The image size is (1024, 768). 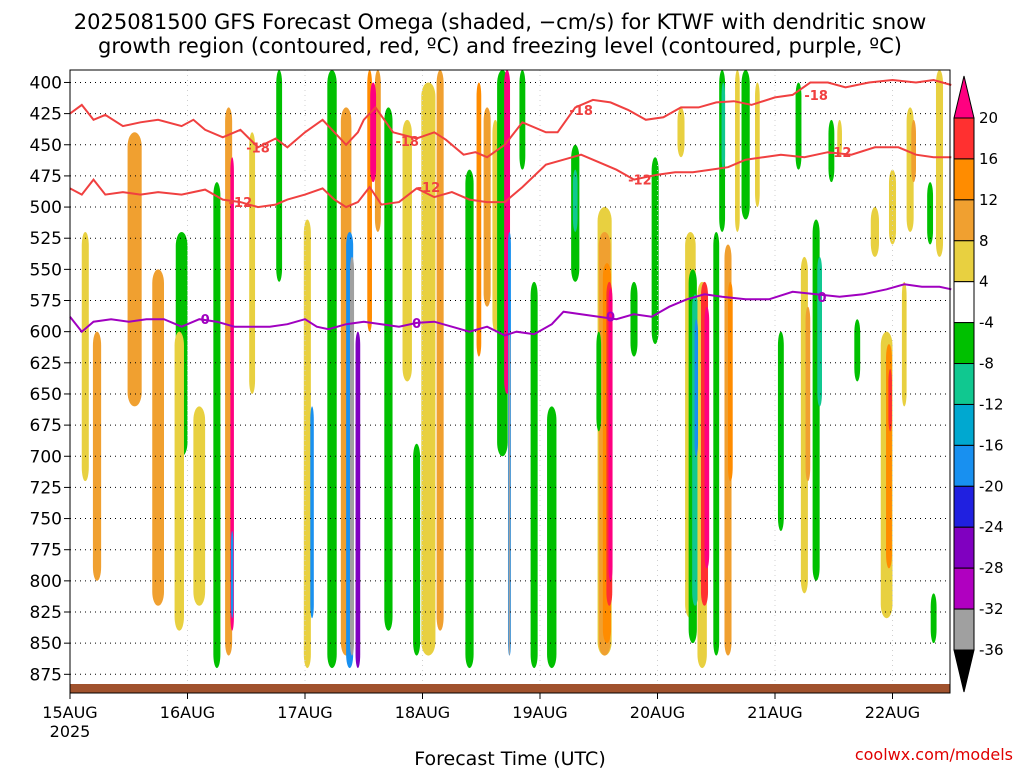 I want to click on y-tick-label: 700, so click(x=46, y=457).